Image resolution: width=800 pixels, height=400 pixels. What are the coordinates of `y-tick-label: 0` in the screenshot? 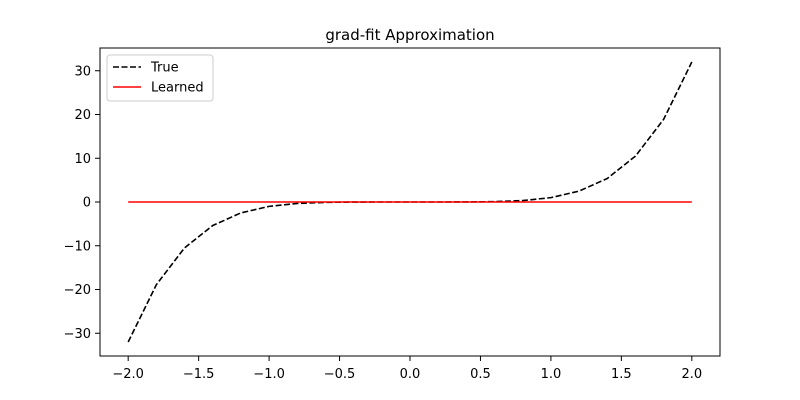 It's located at (87, 203).